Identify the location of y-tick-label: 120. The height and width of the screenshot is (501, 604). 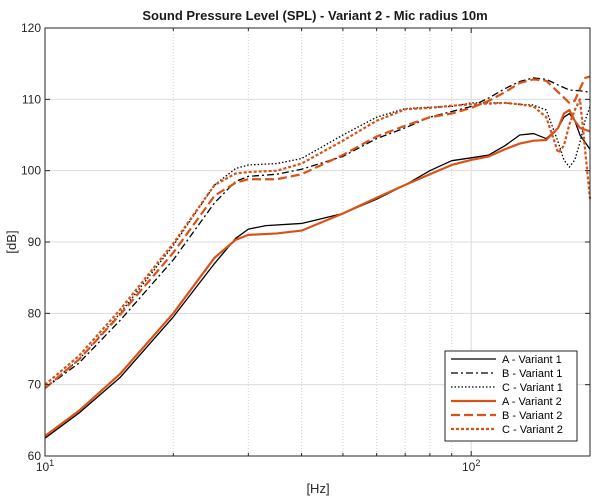
(31, 28).